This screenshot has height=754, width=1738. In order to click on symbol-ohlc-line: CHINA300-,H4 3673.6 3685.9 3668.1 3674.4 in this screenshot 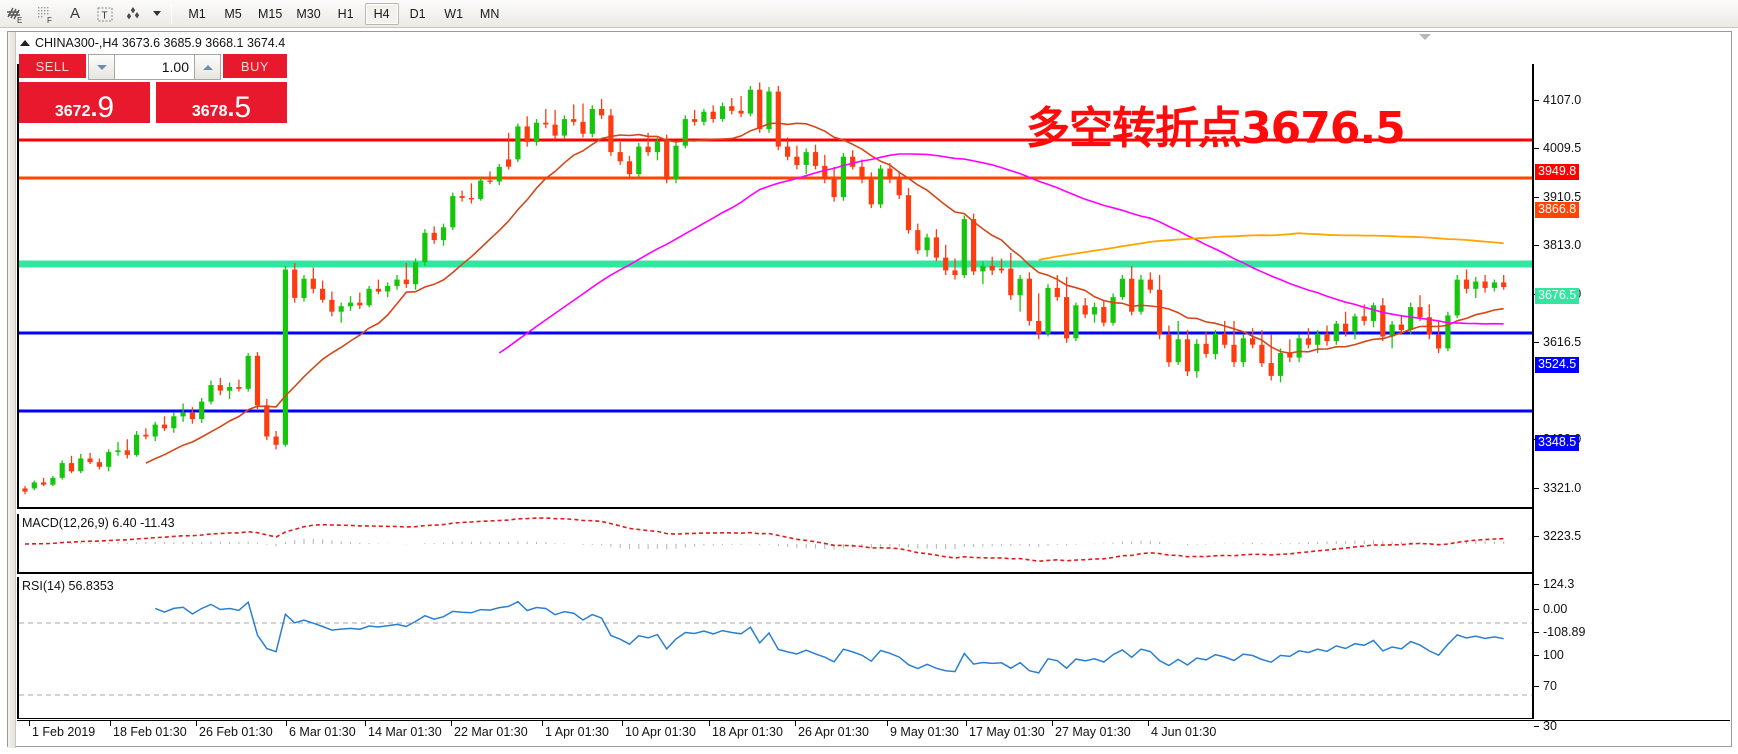, I will do `click(152, 43)`.